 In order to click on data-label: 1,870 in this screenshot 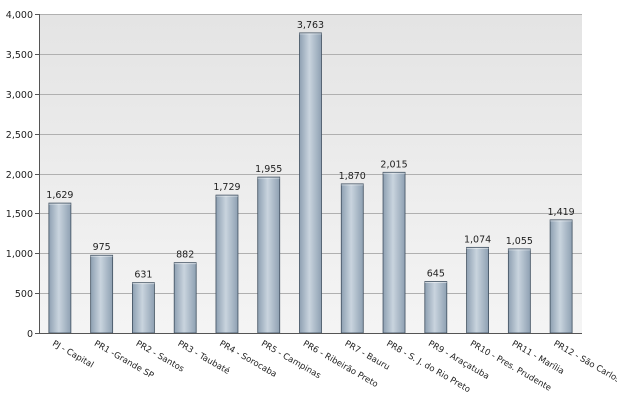, I will do `click(352, 176)`.